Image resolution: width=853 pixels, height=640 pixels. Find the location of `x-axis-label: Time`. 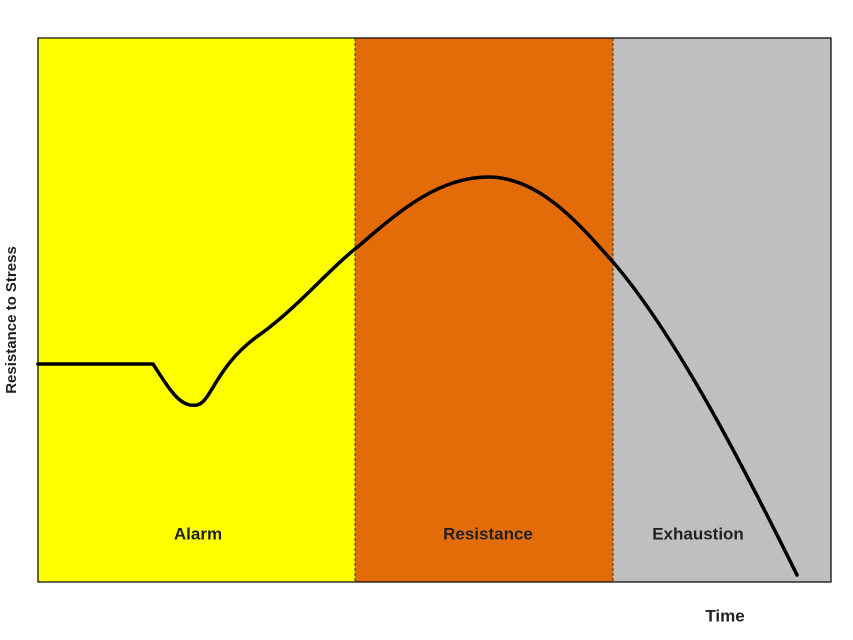

x-axis-label: Time is located at coordinates (724, 615).